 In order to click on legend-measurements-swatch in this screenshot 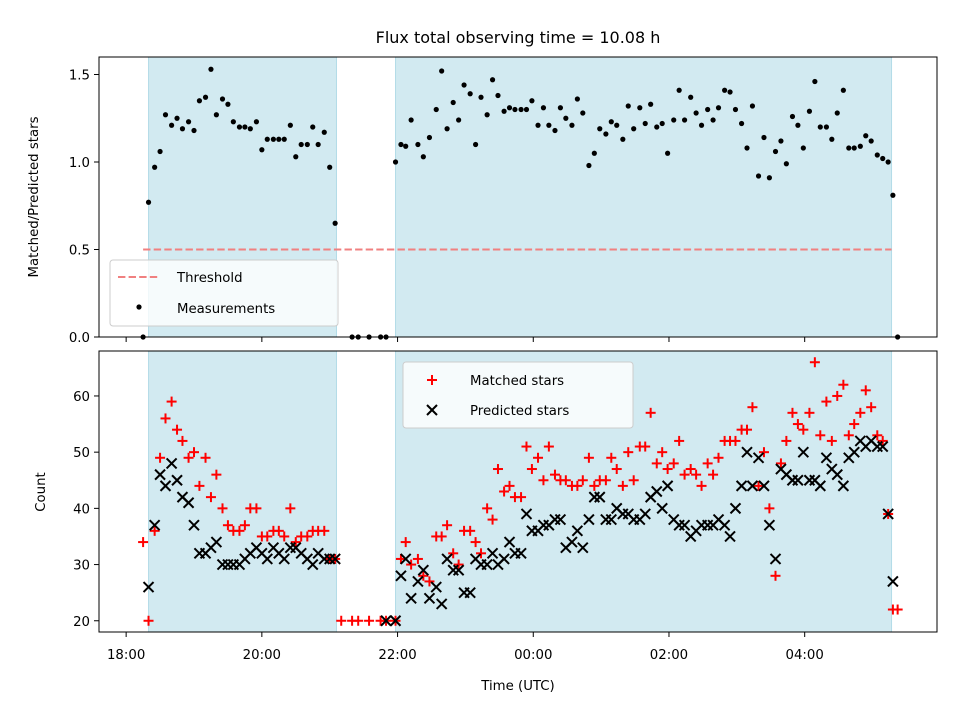, I will do `click(139, 307)`.